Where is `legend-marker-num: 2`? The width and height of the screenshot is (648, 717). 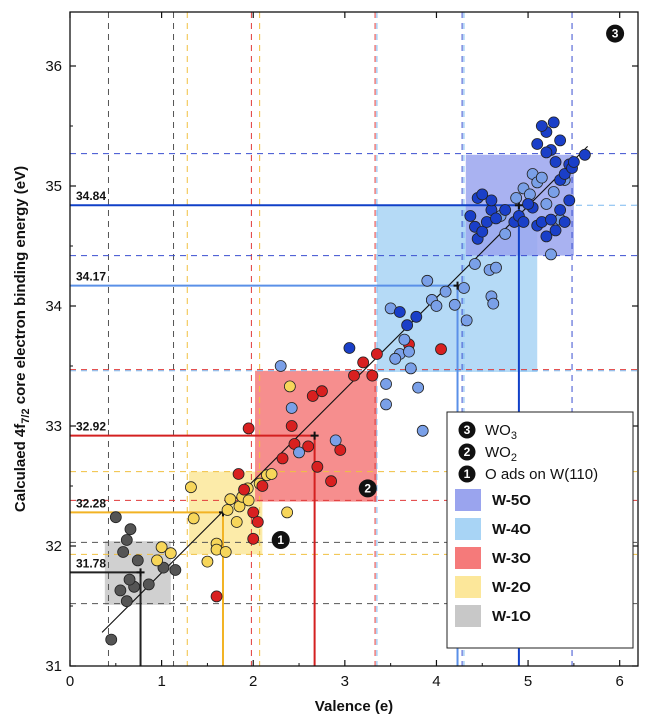 legend-marker-num: 2 is located at coordinates (467, 452).